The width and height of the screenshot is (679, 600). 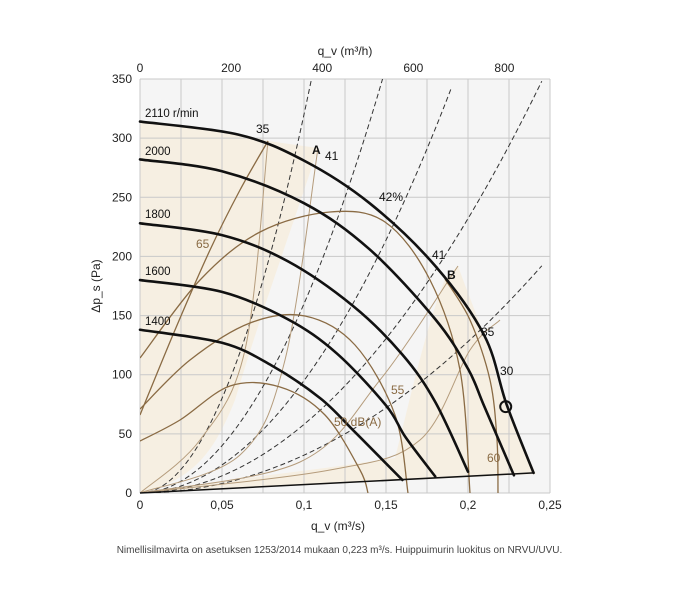 What do you see at coordinates (507, 371) in the screenshot?
I see `eff-label-30: 30` at bounding box center [507, 371].